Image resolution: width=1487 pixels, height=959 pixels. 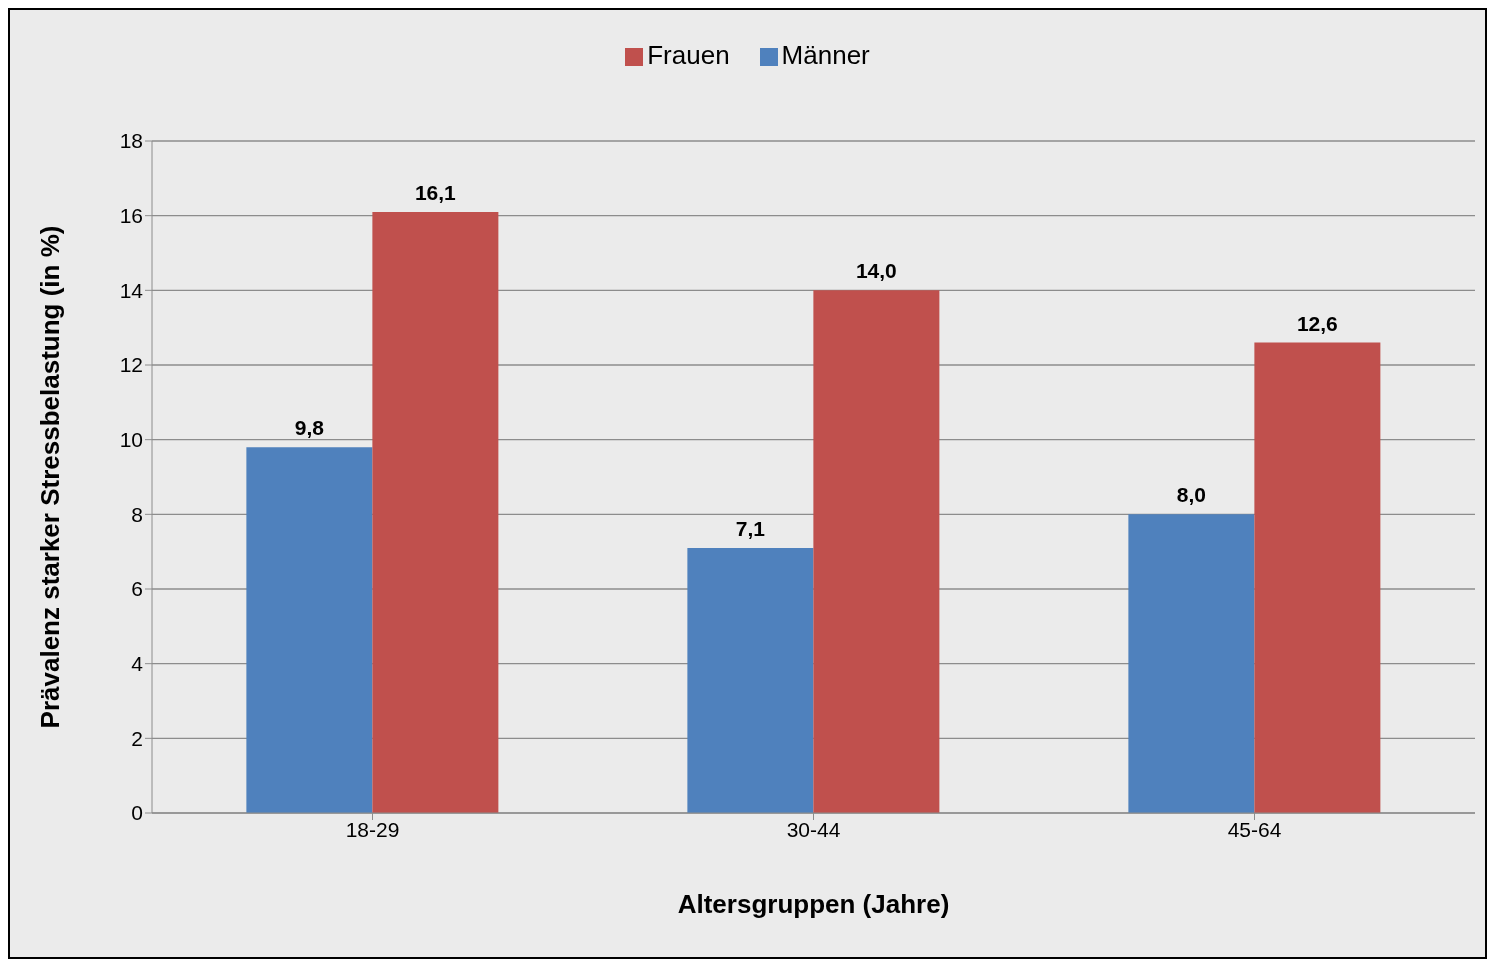 What do you see at coordinates (309, 428) in the screenshot?
I see `data-label: 9,8` at bounding box center [309, 428].